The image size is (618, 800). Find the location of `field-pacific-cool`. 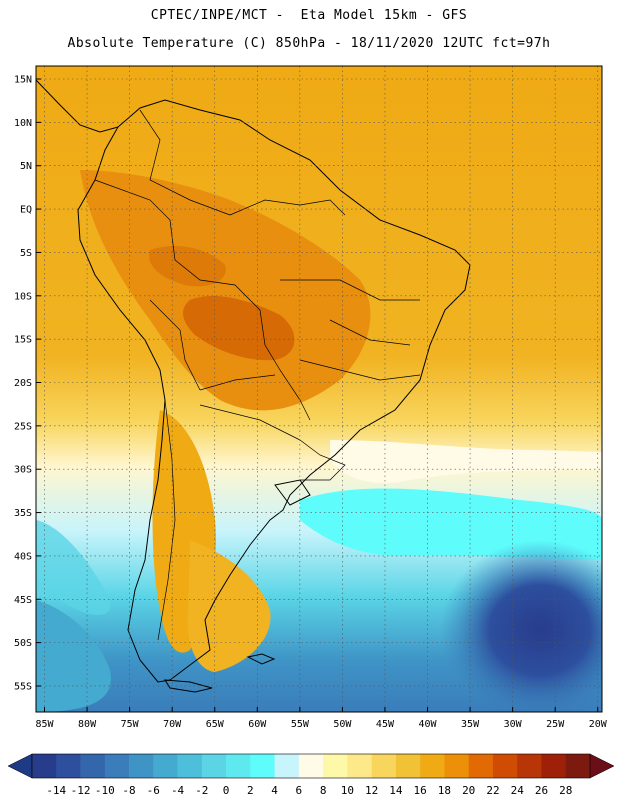

field-pacific-cool is located at coordinates (73, 567).